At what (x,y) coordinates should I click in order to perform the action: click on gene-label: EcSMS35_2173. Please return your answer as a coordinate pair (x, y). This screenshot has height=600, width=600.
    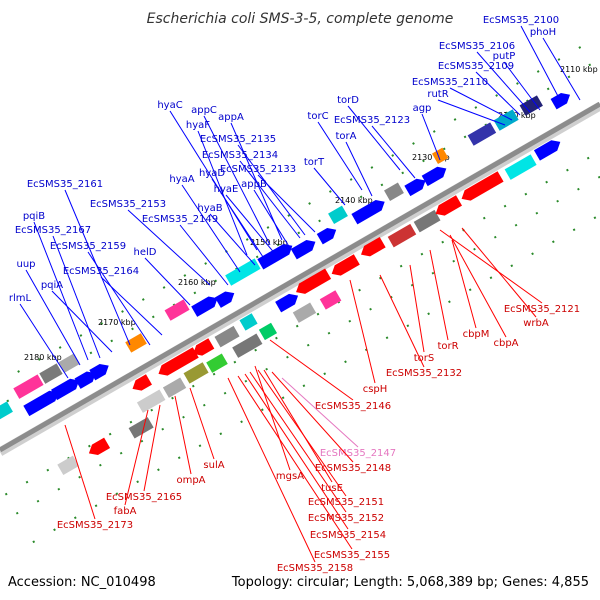
    Looking at the image, I should click on (95, 525).